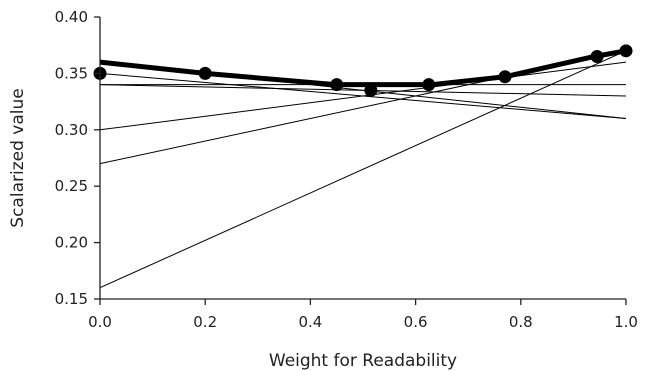 The image size is (645, 371). I want to click on x-tick-label: 0.8, so click(521, 322).